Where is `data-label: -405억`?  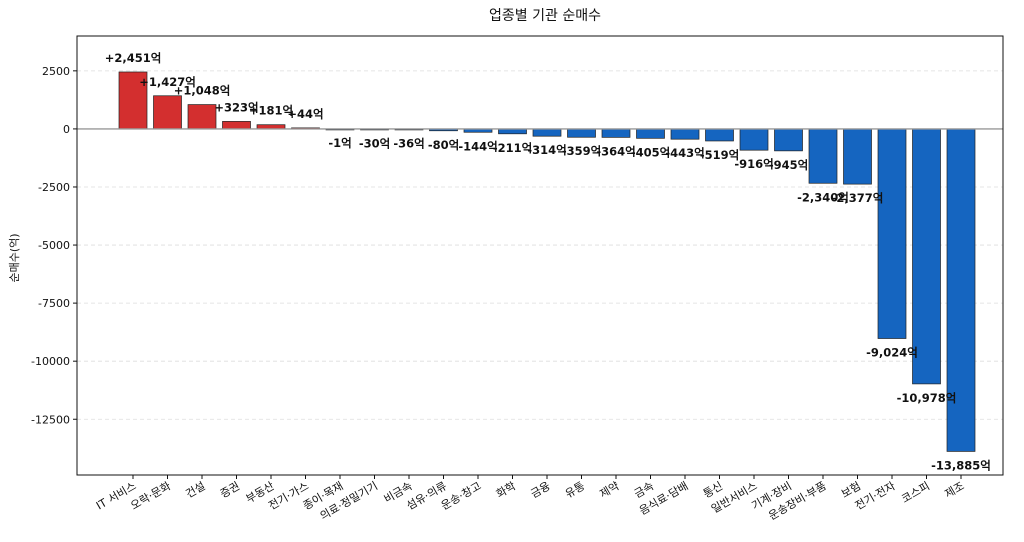
data-label: -405억 is located at coordinates (650, 152).